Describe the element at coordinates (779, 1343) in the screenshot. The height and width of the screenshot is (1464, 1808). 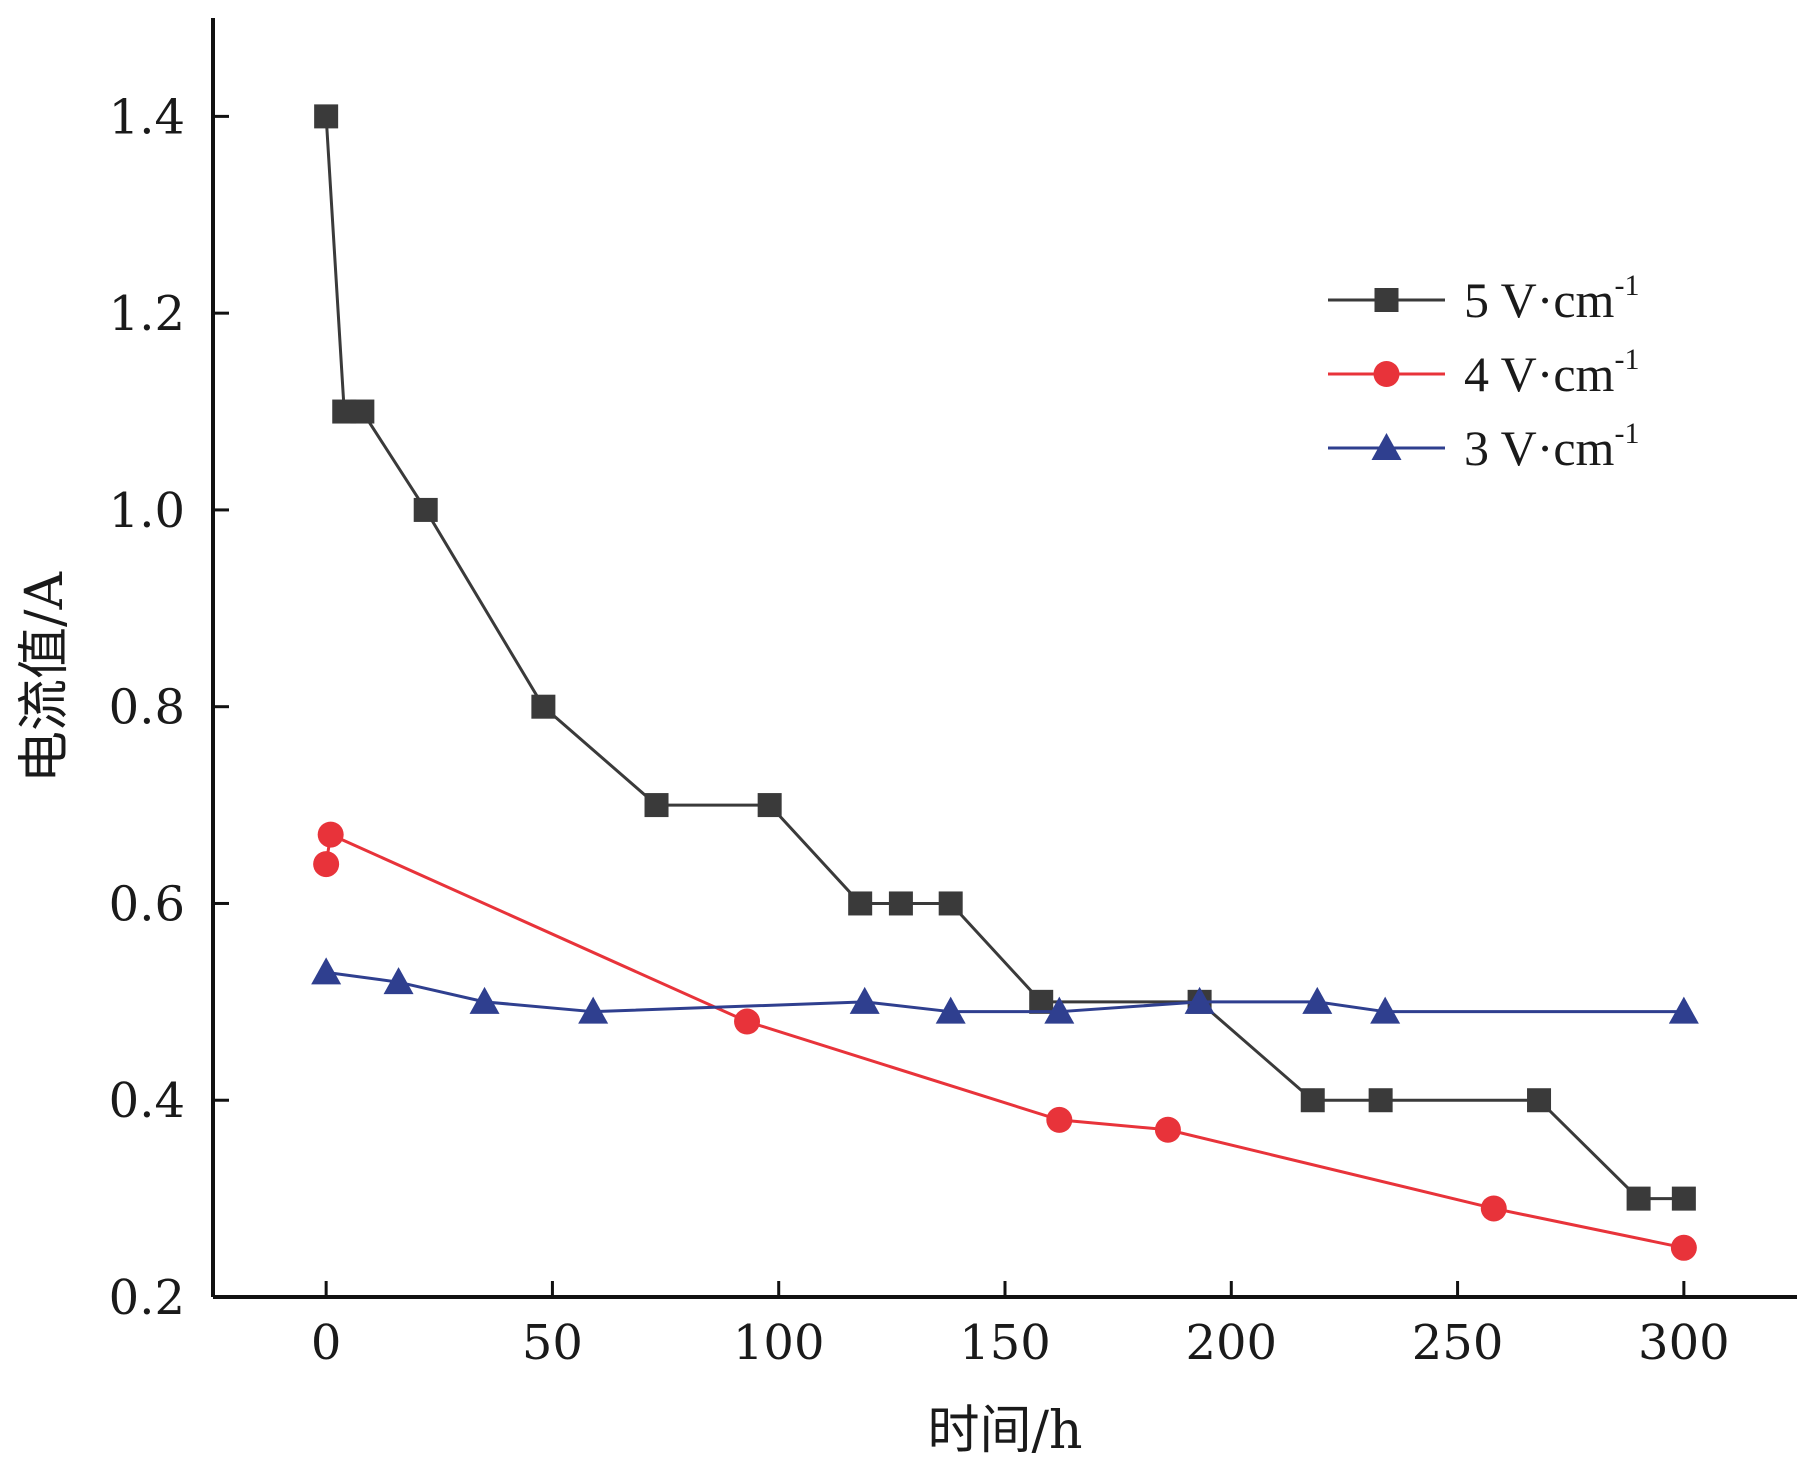
I see `x-tick-label: 100` at that location.